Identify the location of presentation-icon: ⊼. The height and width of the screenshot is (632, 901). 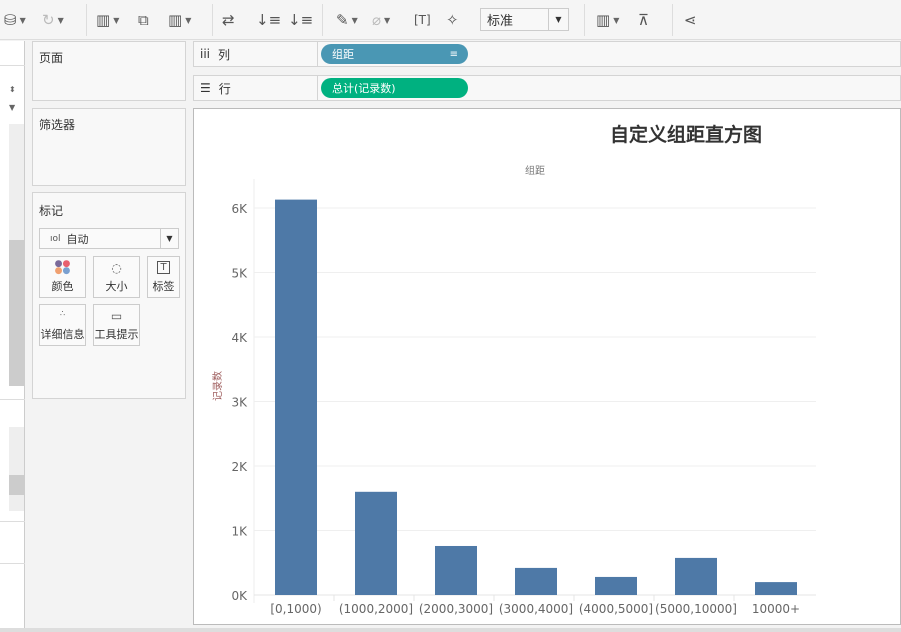
(643, 20).